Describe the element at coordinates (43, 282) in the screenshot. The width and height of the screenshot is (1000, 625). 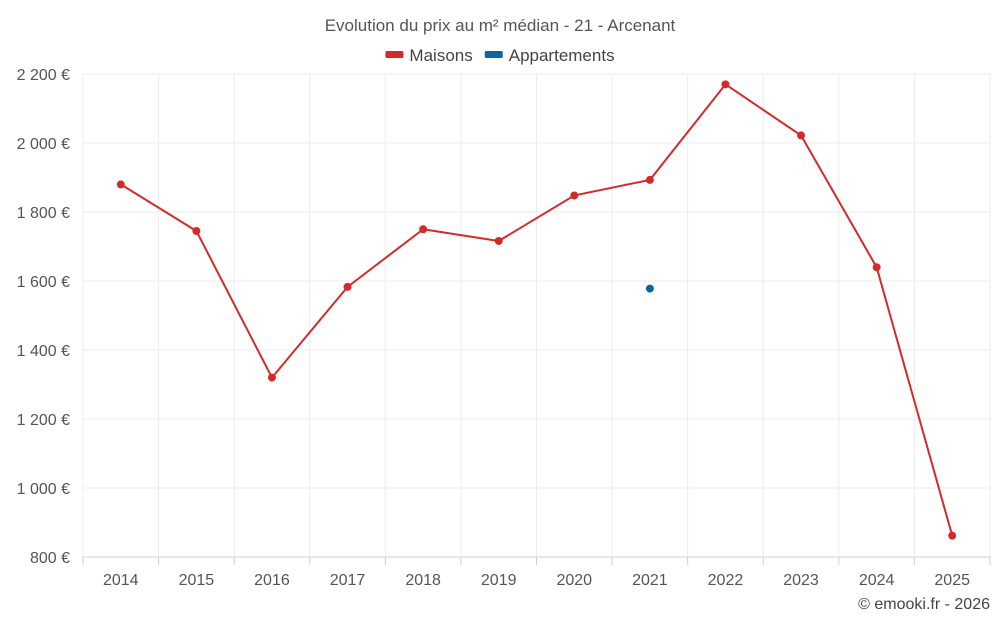
I see `y-tick-label: 1 600 €` at that location.